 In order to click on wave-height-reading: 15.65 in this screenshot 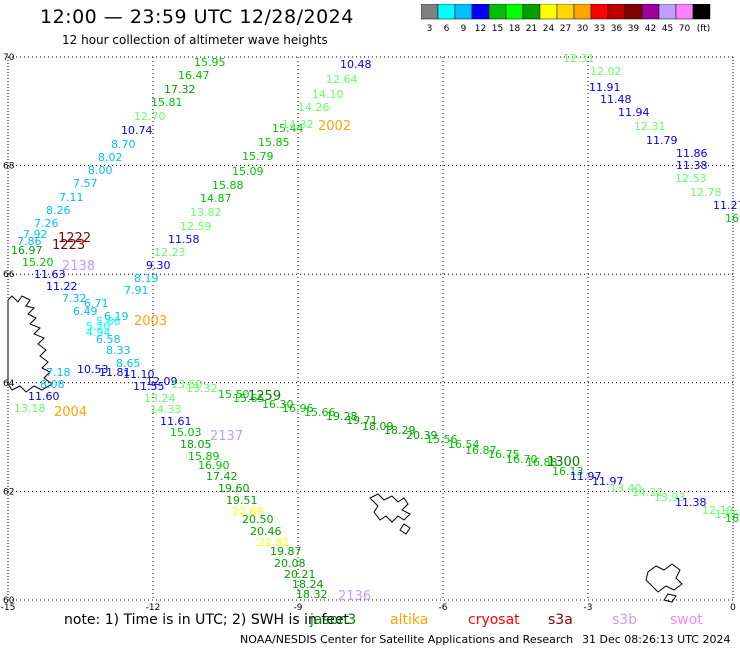, I will do `click(249, 398)`.